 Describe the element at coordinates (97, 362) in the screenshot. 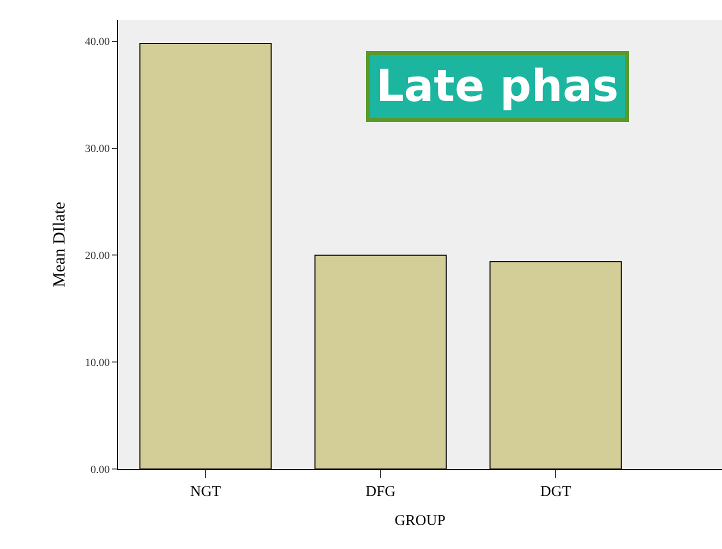

I see `y-tick-label: 10.00` at that location.